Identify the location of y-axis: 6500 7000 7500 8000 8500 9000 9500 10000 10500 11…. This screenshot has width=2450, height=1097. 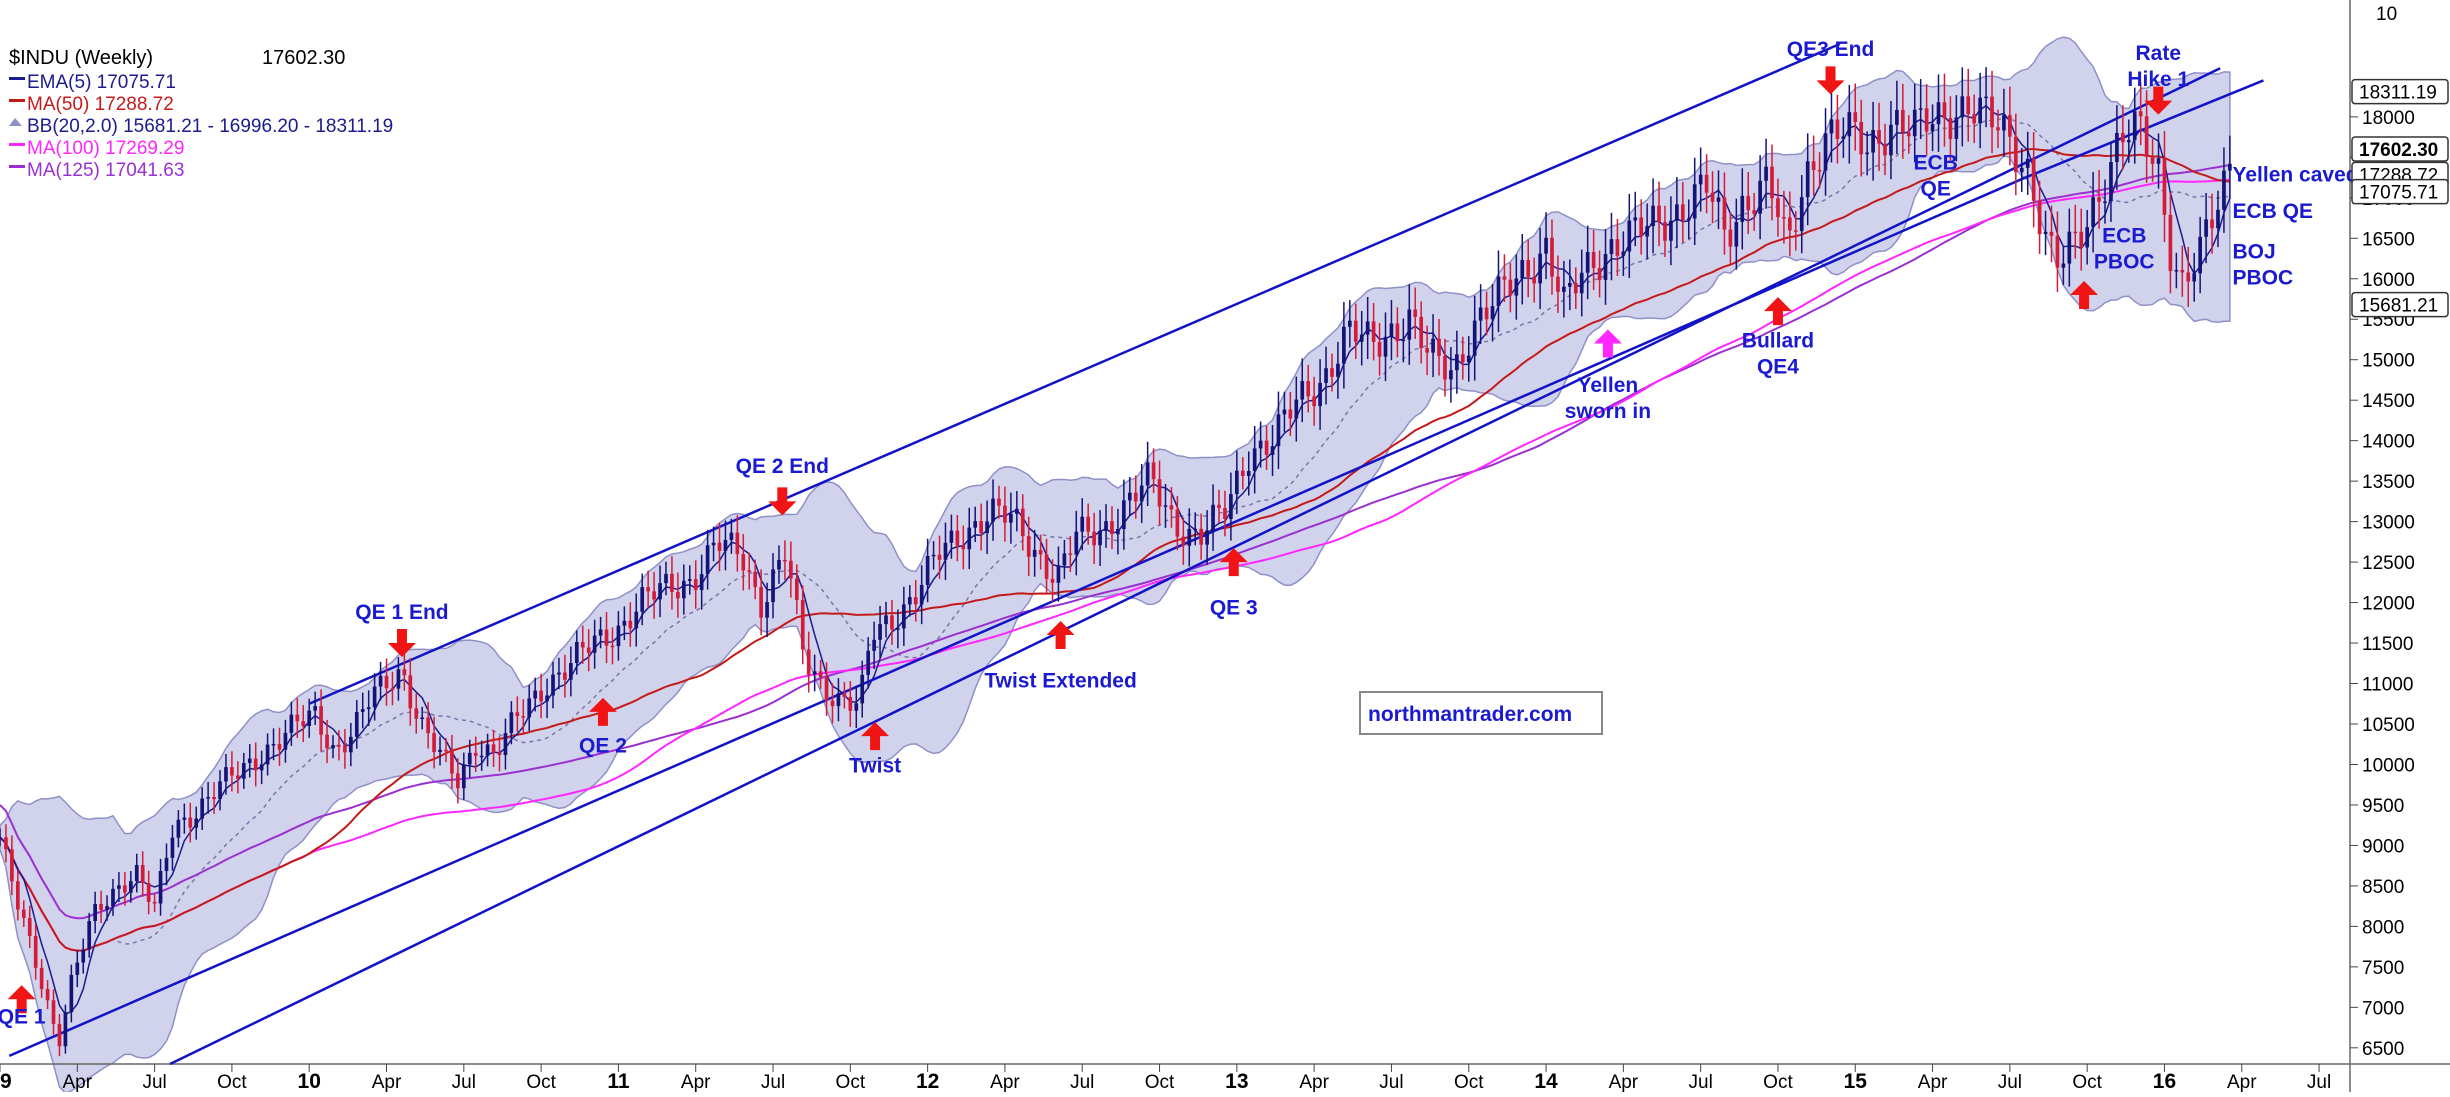
(2399, 532).